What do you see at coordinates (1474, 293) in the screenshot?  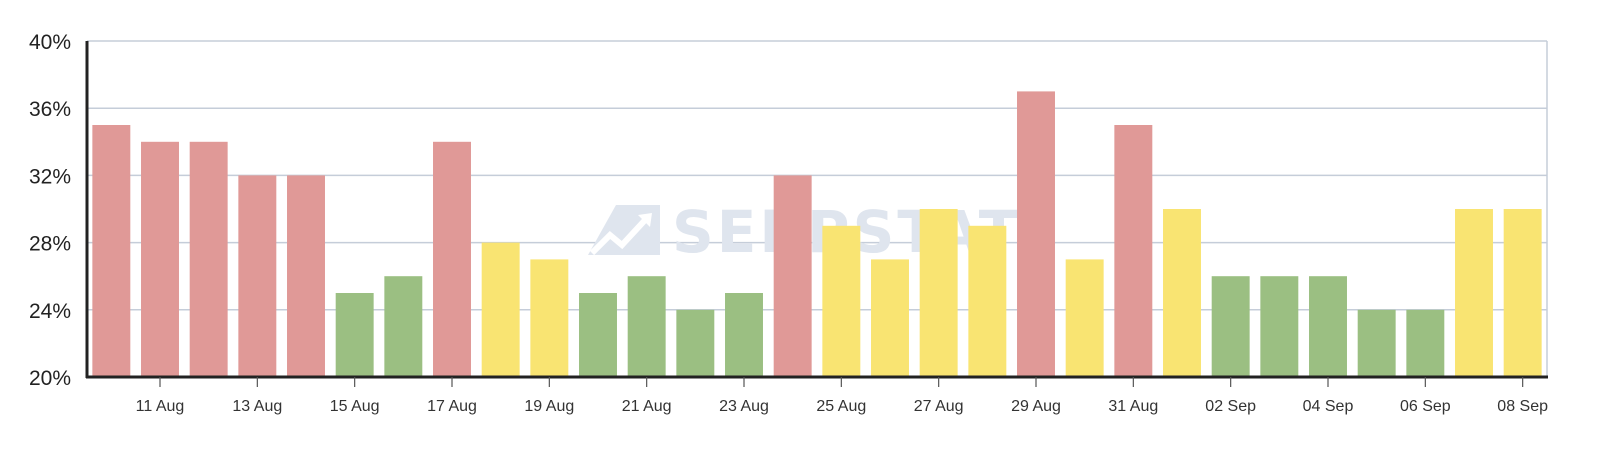 I see `bar: 07 Sep: 30%` at bounding box center [1474, 293].